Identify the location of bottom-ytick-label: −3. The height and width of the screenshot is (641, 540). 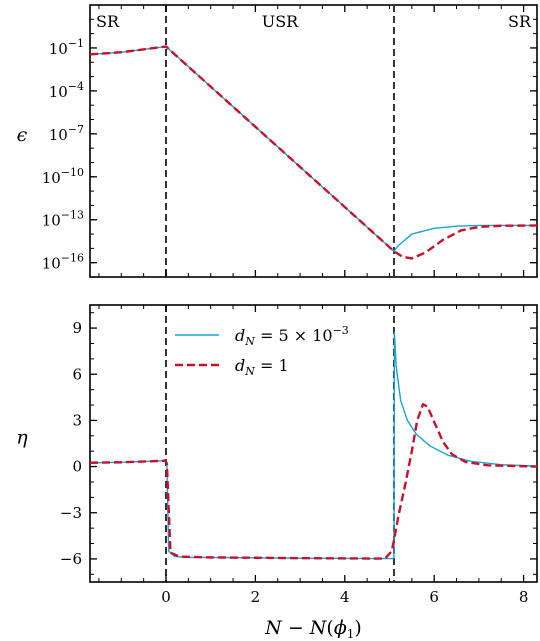
(71, 513).